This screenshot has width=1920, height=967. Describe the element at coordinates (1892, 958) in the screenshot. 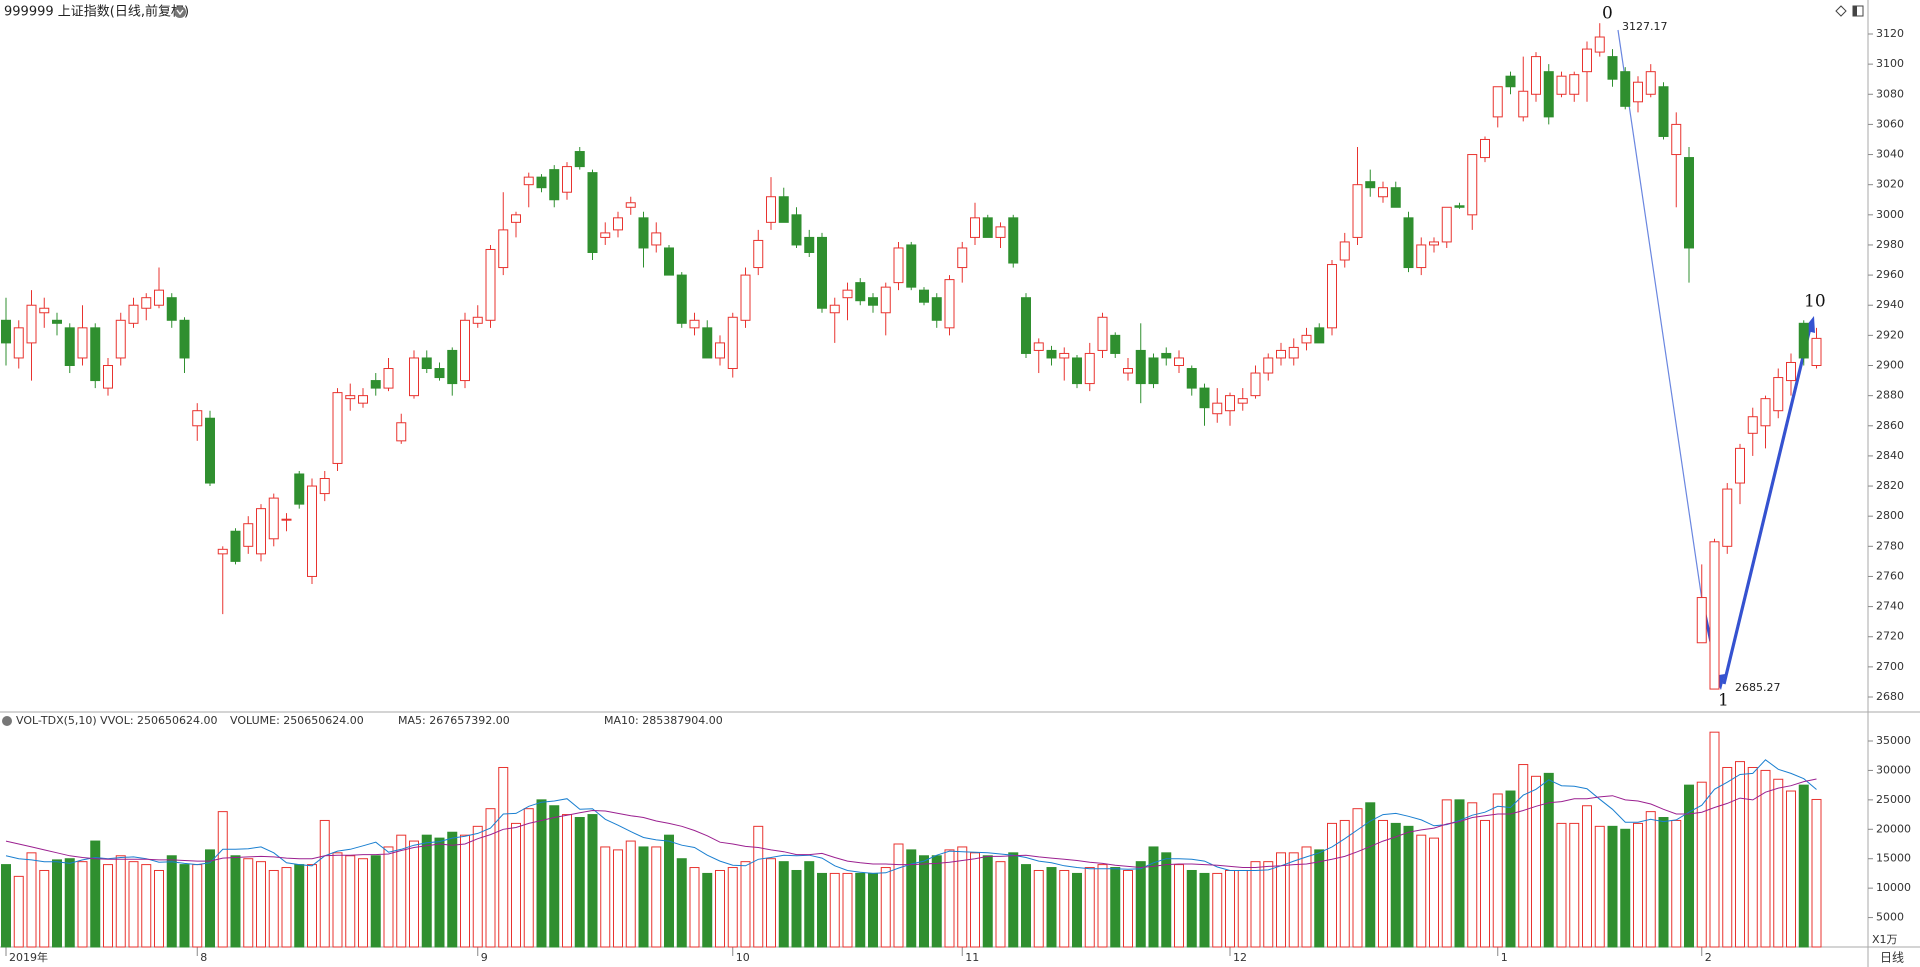

I see `period-label: 日线` at that location.